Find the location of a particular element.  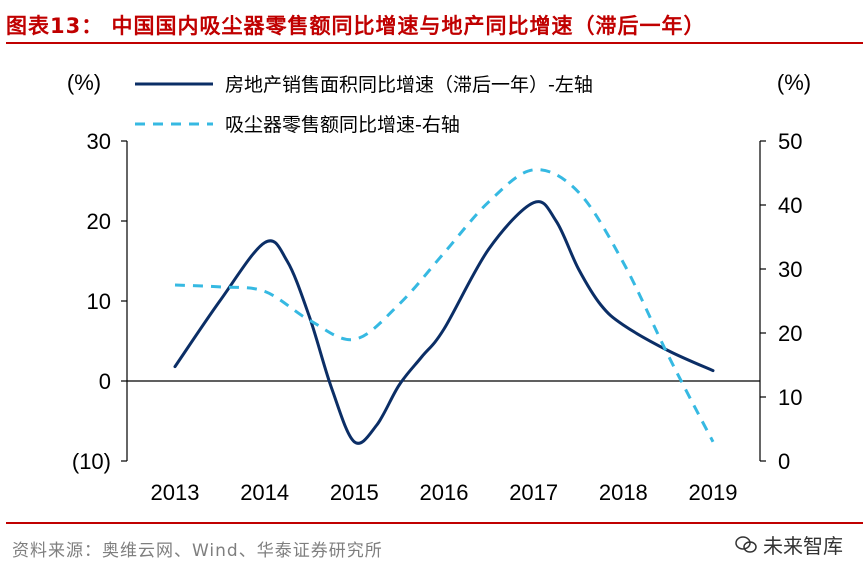

left-tick-label: (10) is located at coordinates (91, 461).